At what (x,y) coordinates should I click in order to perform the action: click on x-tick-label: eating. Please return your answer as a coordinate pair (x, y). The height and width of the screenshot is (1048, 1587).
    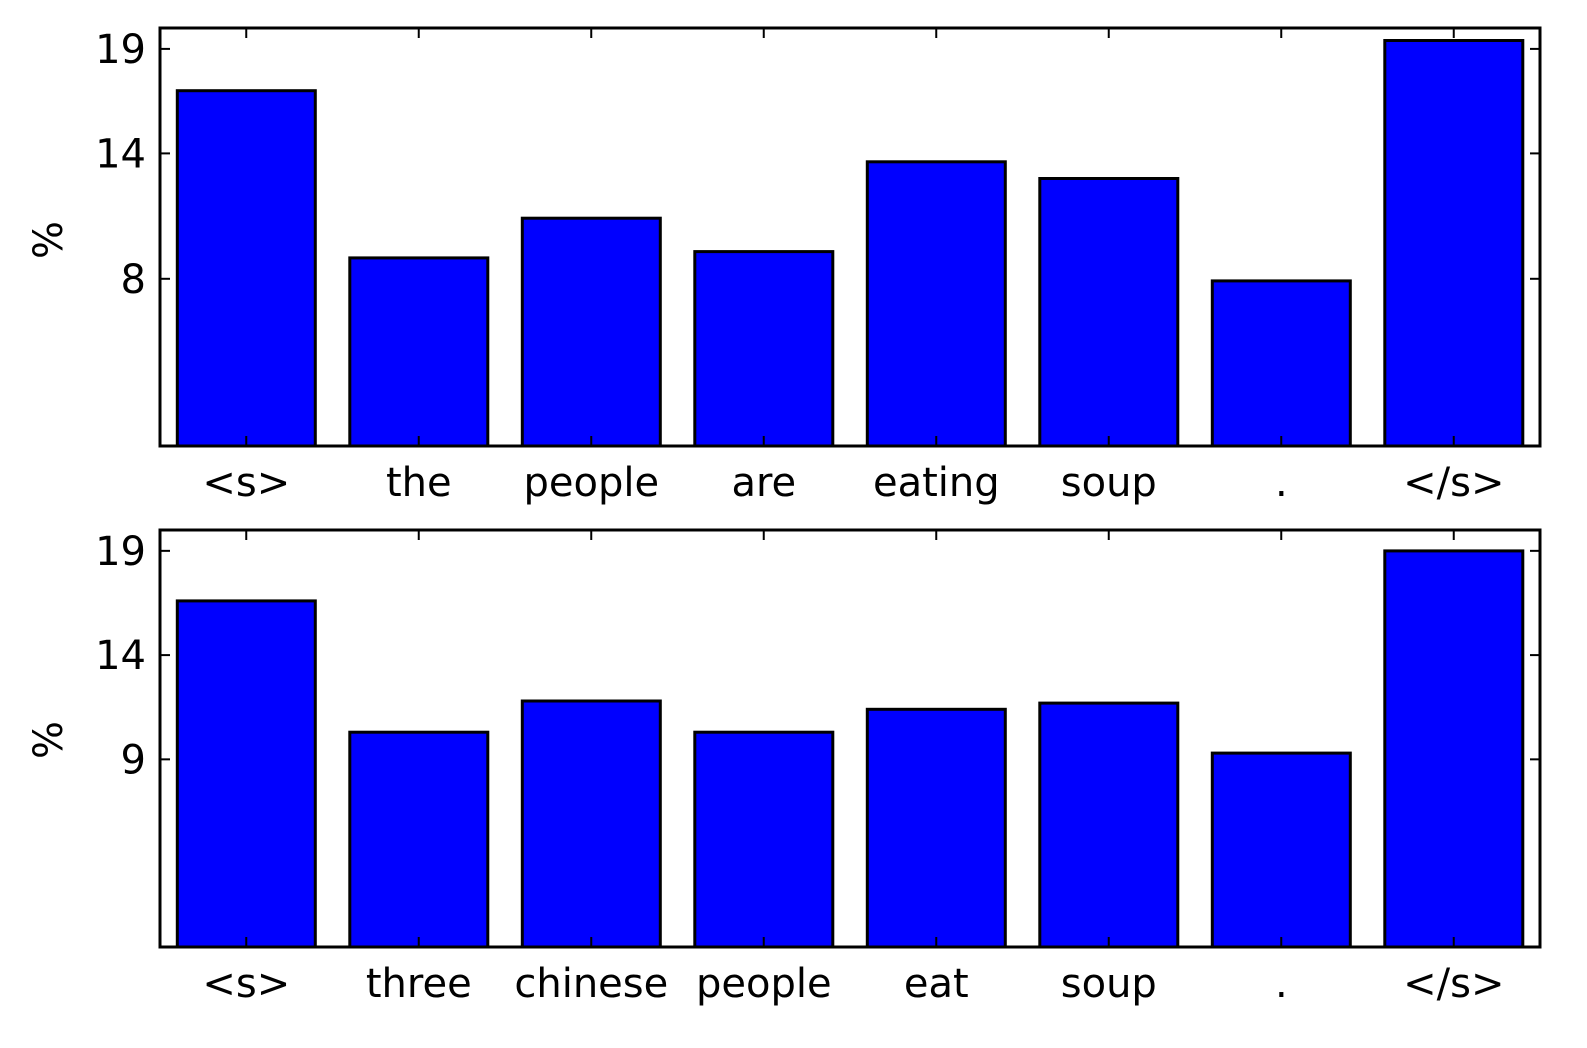
    Looking at the image, I should click on (936, 483).